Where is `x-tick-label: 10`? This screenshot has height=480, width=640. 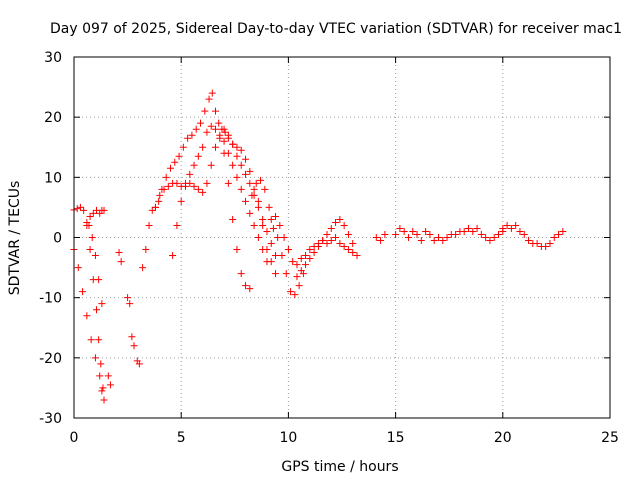
x-tick-label: 10 is located at coordinates (288, 438).